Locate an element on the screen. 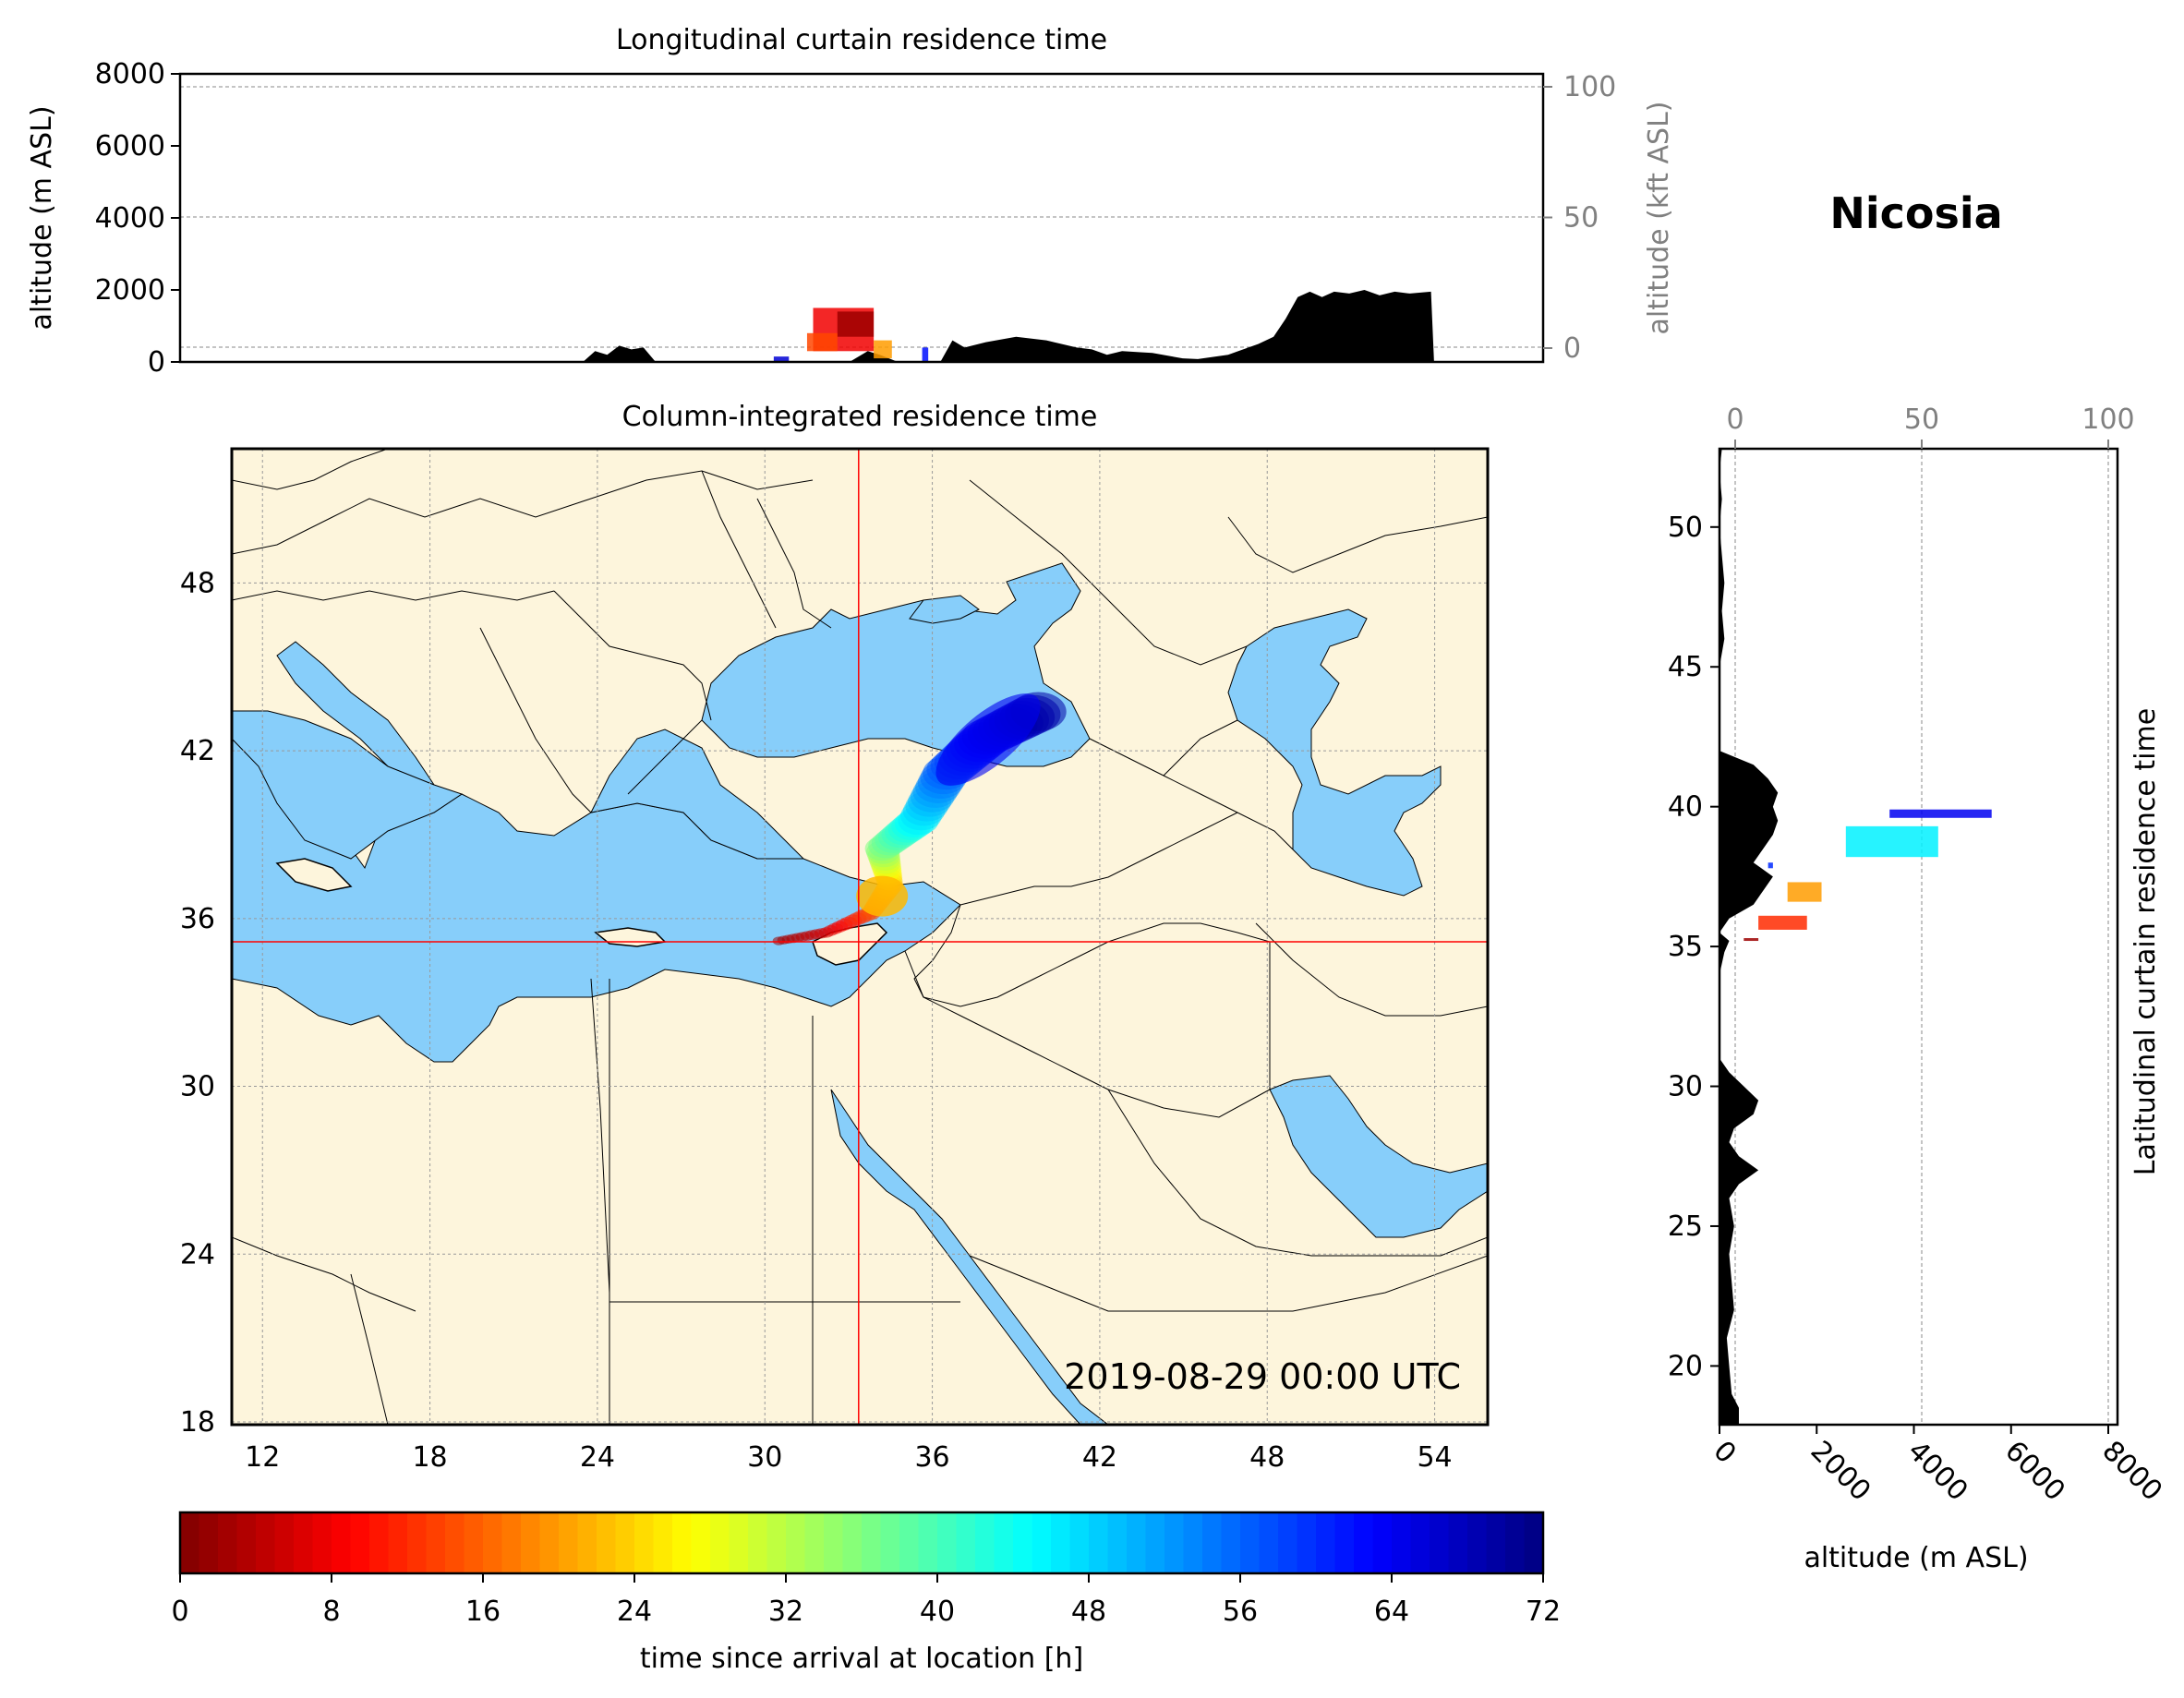 The width and height of the screenshot is (2184, 1698). lon-ytick-label: 2000 is located at coordinates (130, 290).